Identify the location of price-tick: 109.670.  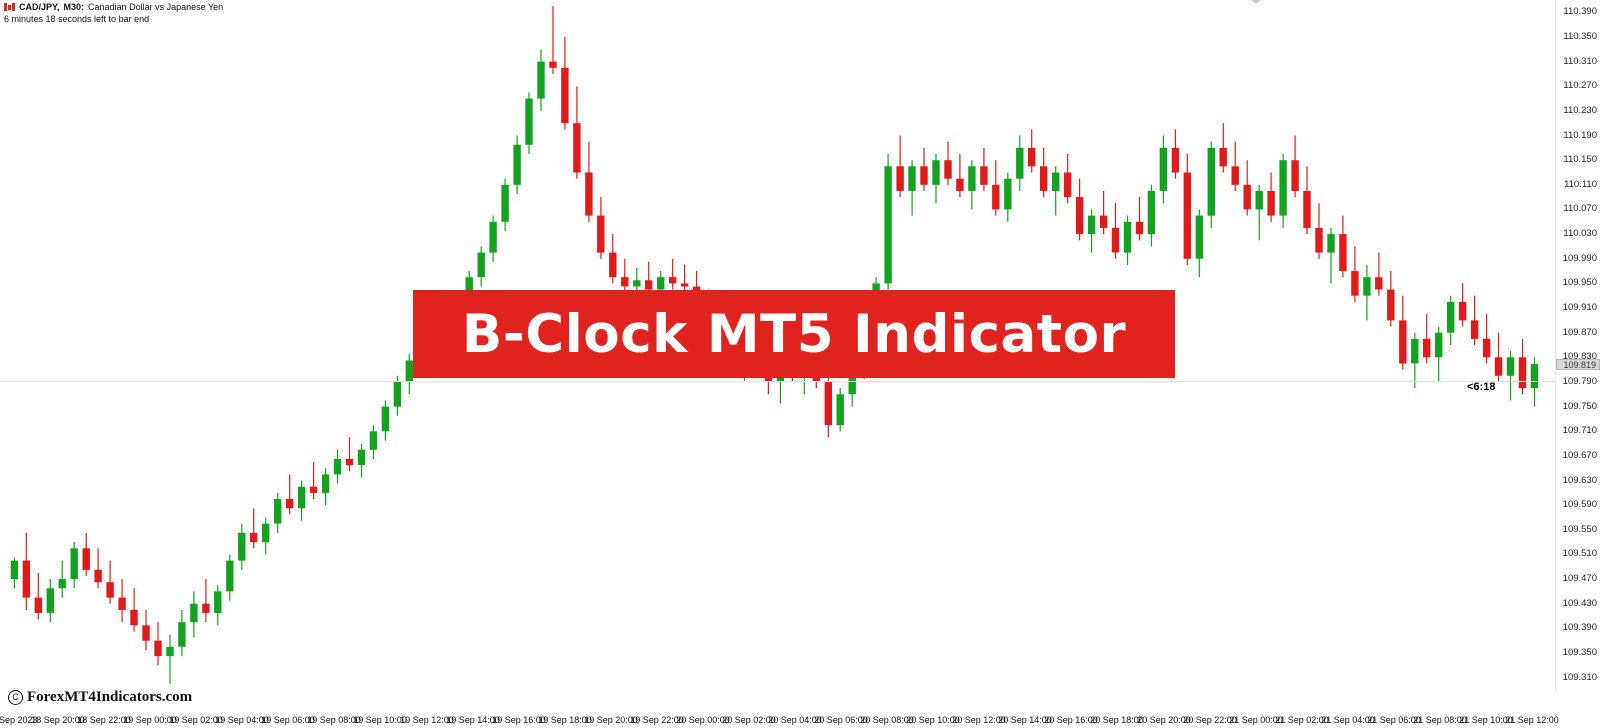
(1579, 455).